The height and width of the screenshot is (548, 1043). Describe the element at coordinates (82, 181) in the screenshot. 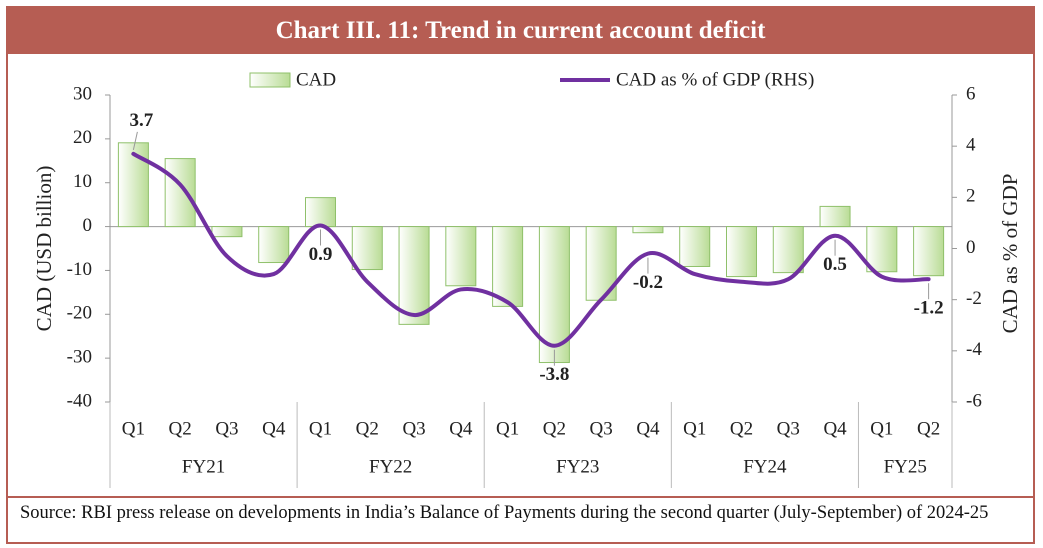

I see `y-tick-label: 10` at that location.